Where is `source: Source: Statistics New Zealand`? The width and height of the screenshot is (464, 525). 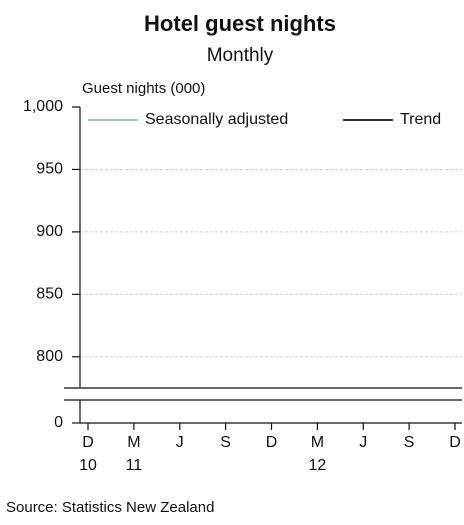
source: Source: Statistics New Zealand is located at coordinates (110, 507).